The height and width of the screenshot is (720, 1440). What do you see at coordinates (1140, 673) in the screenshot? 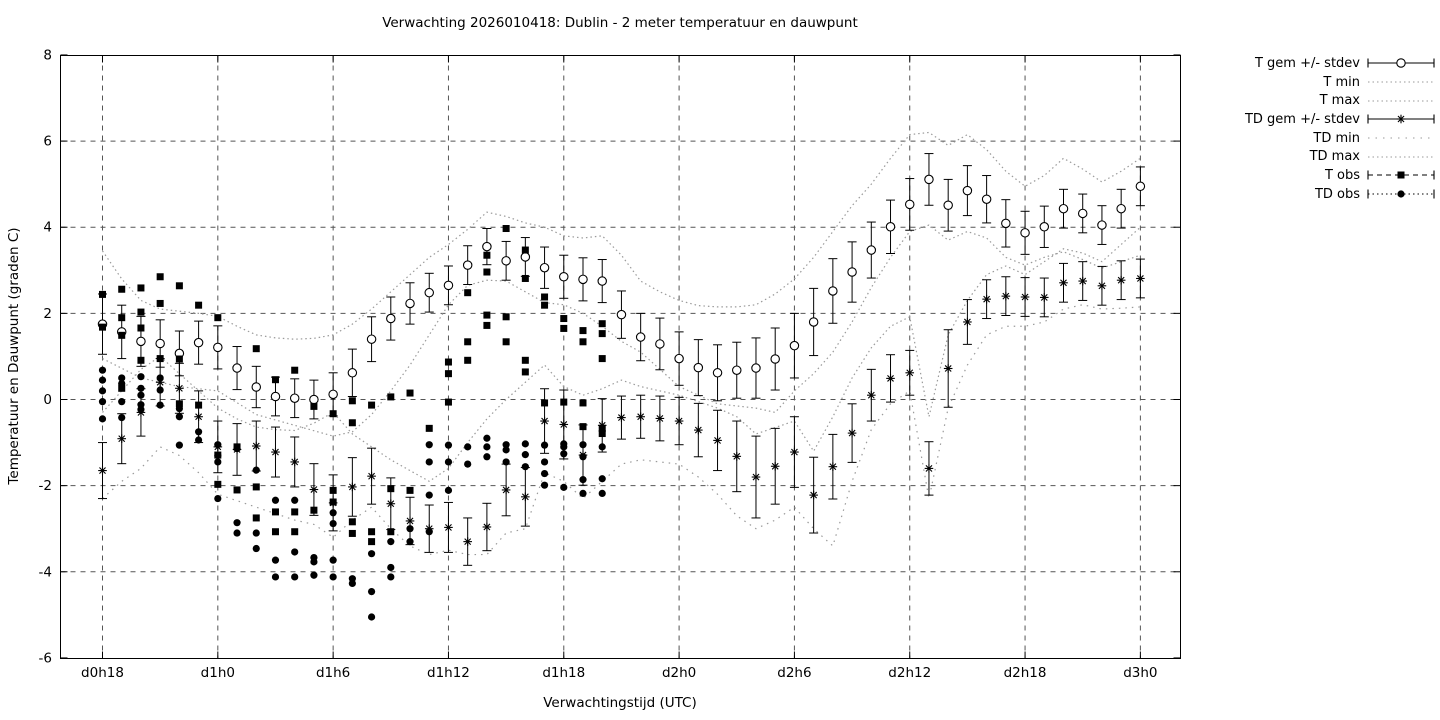
I see `x-tick-label: d3h0` at bounding box center [1140, 673].